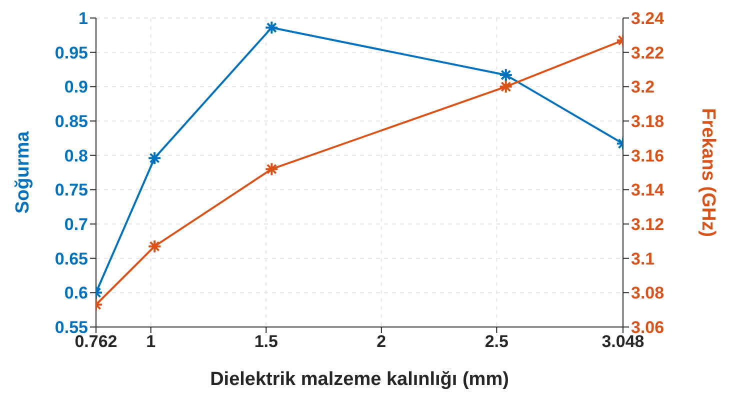 The height and width of the screenshot is (403, 731). I want to click on y-tick-label: 0.95, so click(71, 52).